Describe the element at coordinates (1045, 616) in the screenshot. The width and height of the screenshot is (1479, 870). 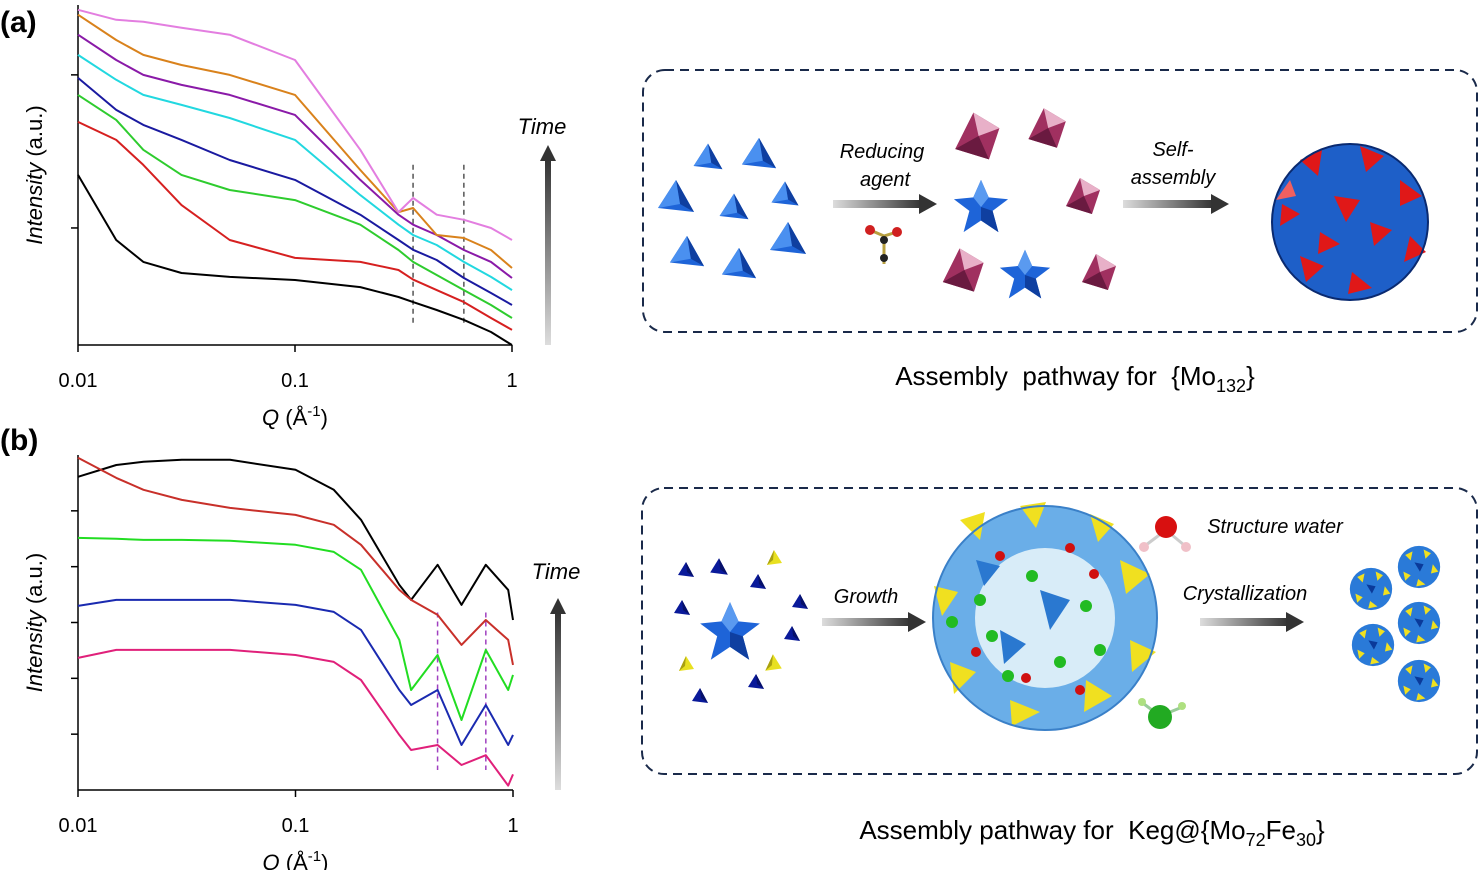
I see `keggin-cluster` at that location.